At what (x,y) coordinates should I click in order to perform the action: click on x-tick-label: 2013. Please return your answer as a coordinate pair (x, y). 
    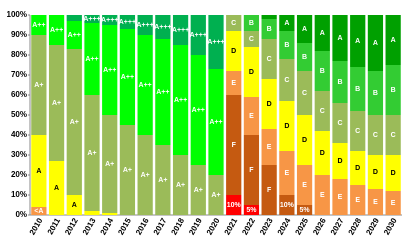
    Looking at the image, I should click on (89, 226).